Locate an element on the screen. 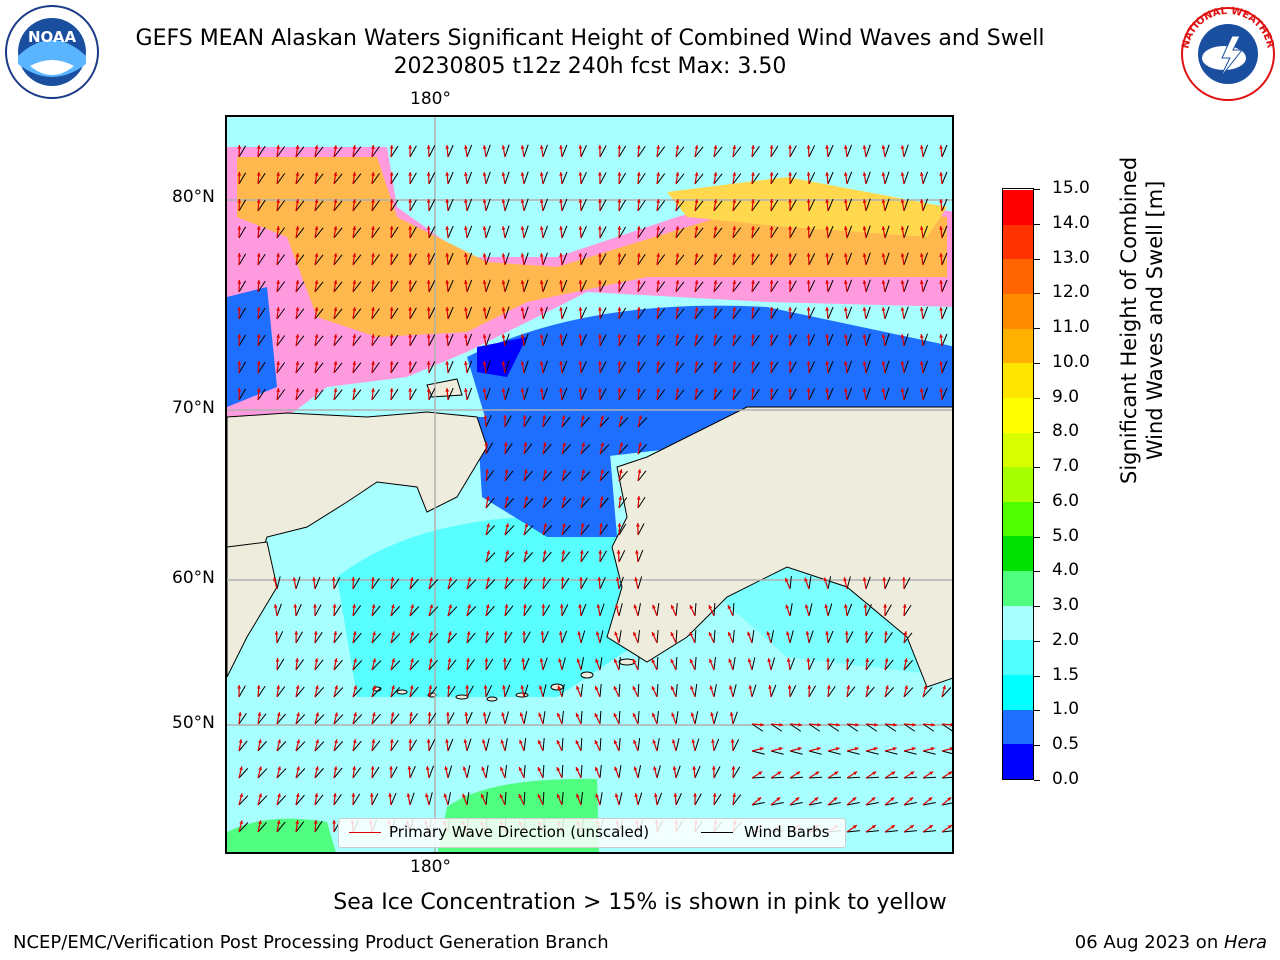 The image size is (1280, 960). colorbar-tick-label: 1.5 is located at coordinates (1066, 674).